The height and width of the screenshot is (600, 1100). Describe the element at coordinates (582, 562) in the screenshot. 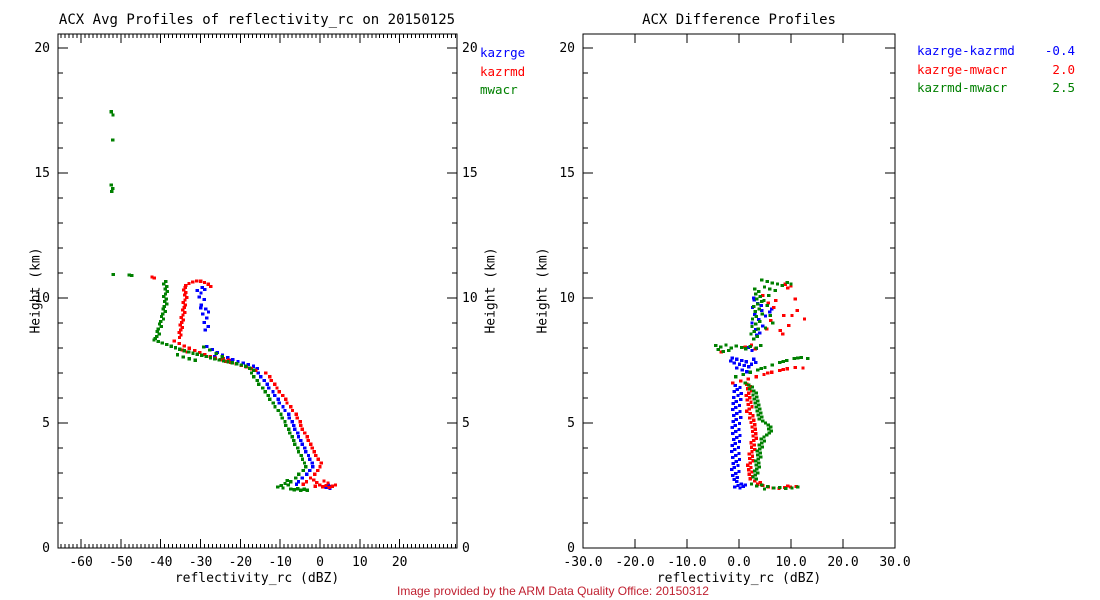

I see `x-tick-label: -30.0` at that location.